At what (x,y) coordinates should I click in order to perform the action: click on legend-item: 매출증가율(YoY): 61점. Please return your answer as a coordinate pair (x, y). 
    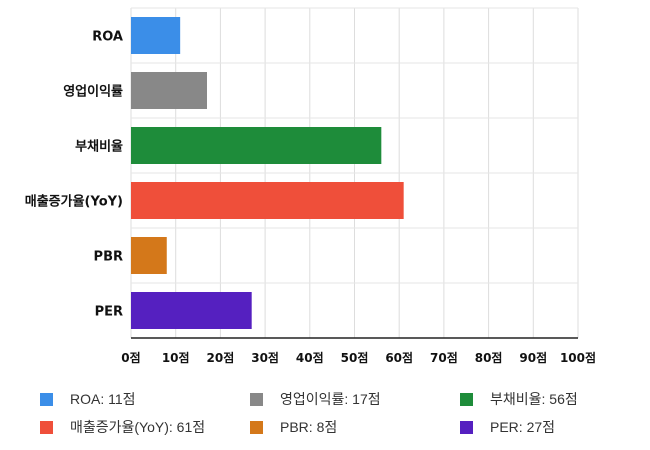
    Looking at the image, I should click on (145, 427).